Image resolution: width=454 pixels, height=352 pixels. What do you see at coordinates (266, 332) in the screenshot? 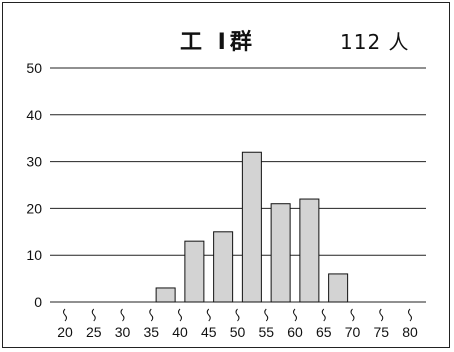
I see `x-tick-label: 55` at bounding box center [266, 332].